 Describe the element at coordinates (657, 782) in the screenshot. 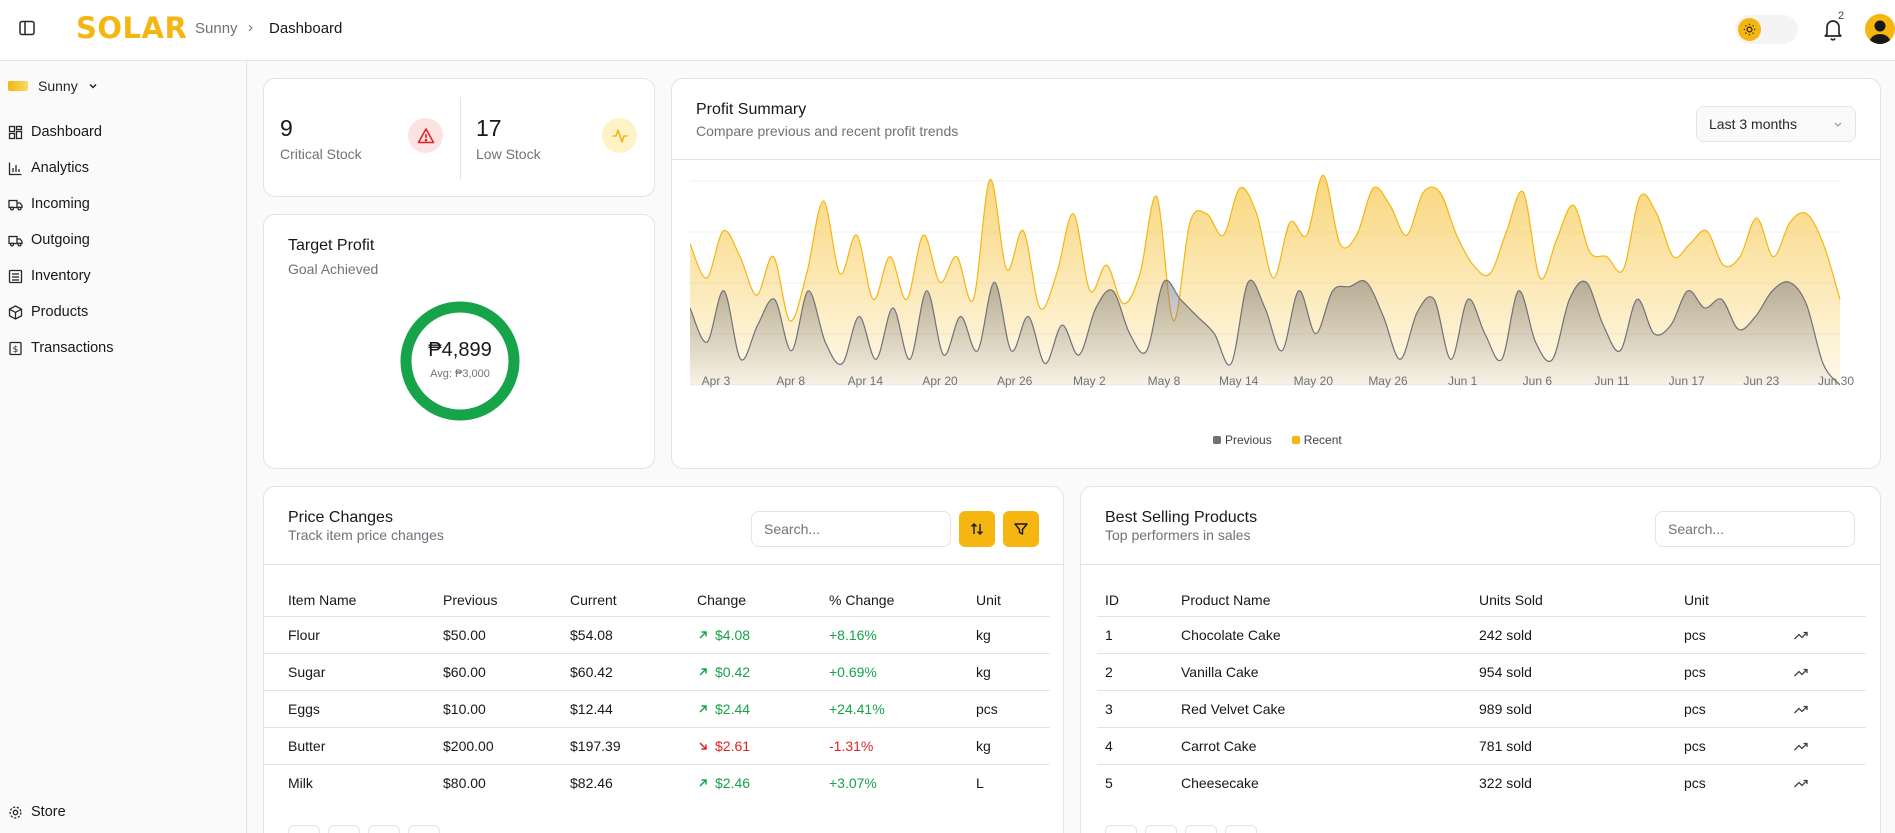

I see `table-row: Milk $80.00 $82.46 $2.46 +3.07% L` at that location.